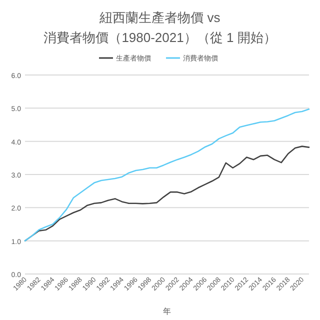 The height and width of the screenshot is (320, 320). What do you see at coordinates (167, 311) in the screenshot?
I see `x-axis-title: 年` at bounding box center [167, 311].